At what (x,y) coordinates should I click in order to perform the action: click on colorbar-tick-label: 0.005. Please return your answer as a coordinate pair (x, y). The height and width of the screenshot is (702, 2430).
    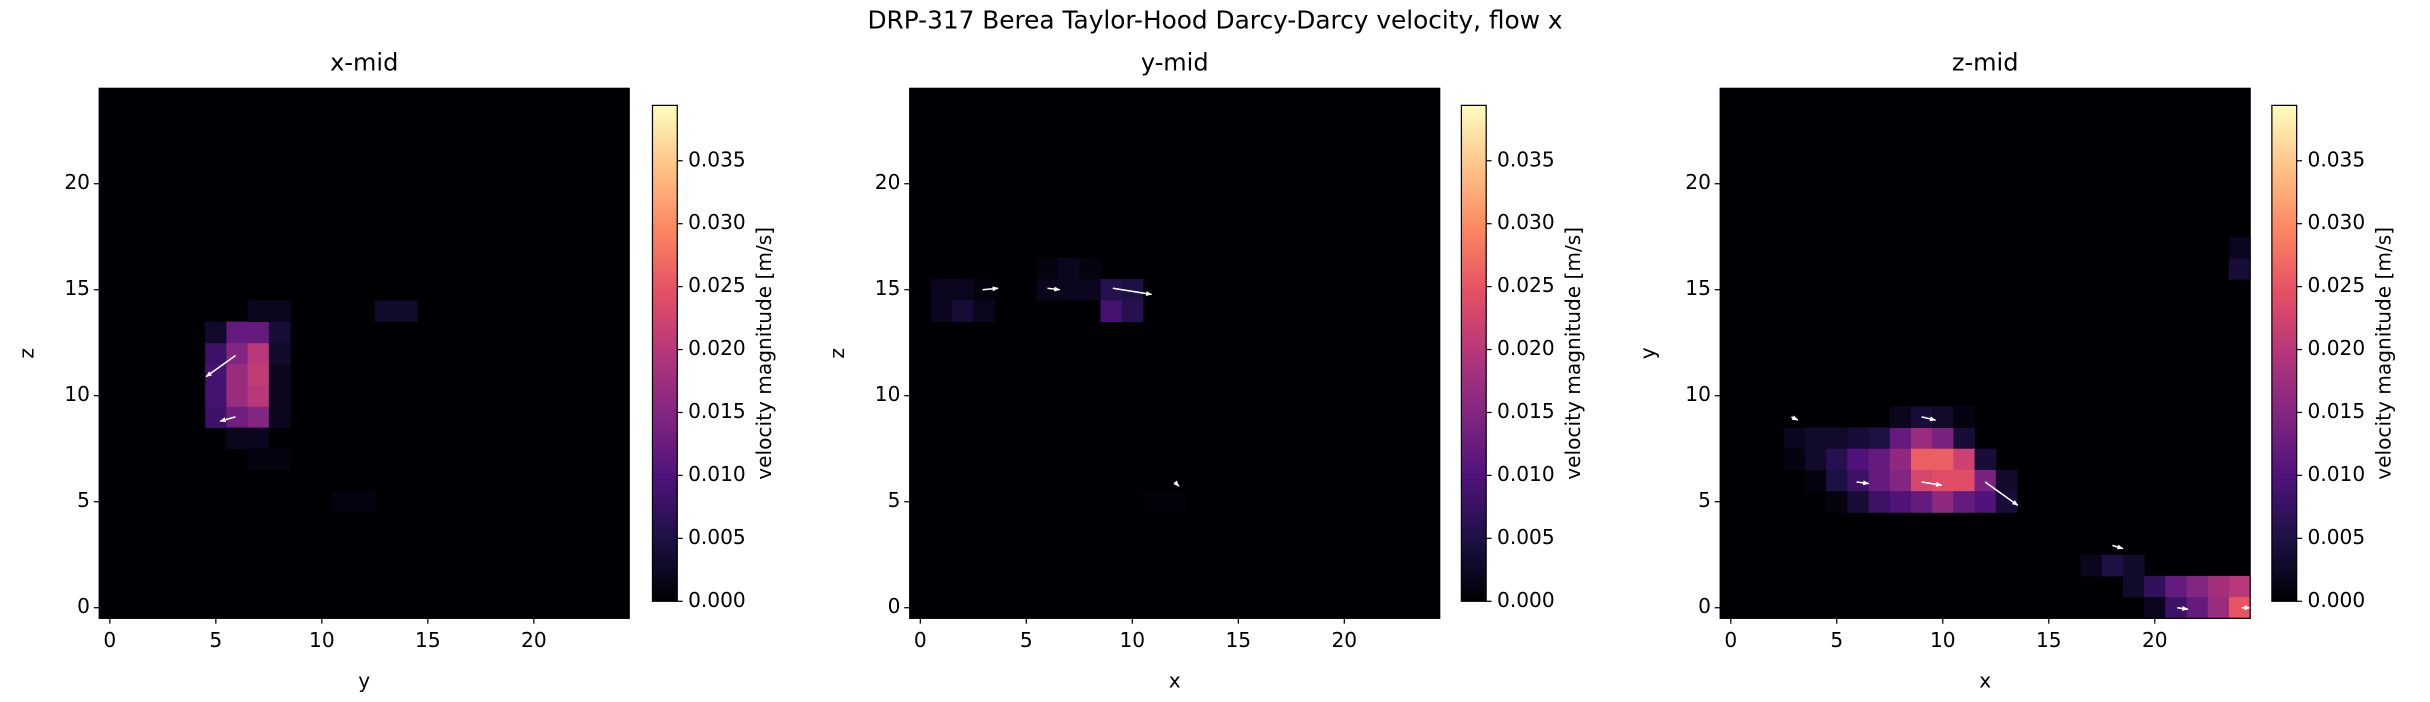
    Looking at the image, I should click on (717, 537).